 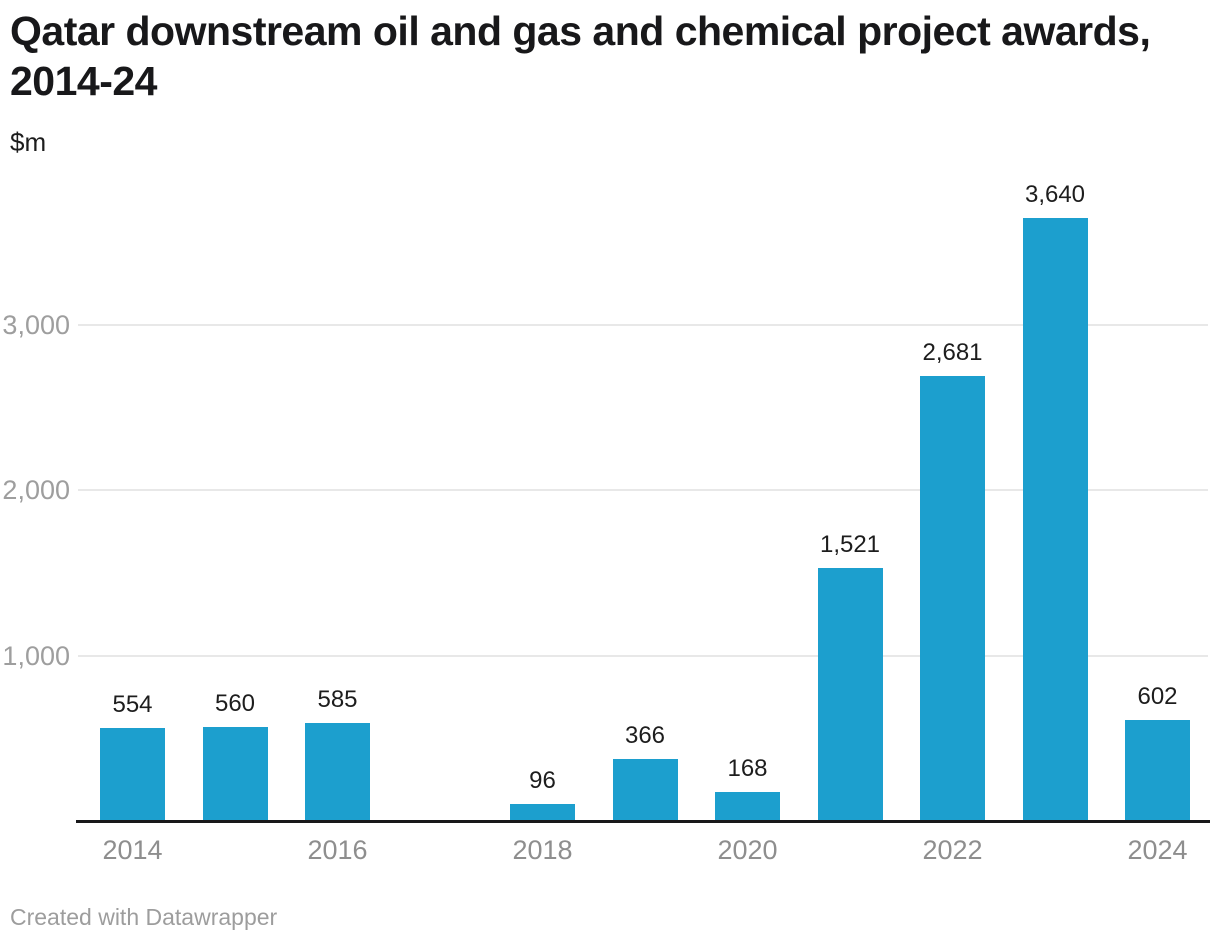 I want to click on x-axis-tick-label: 2024, so click(x=1157, y=850).